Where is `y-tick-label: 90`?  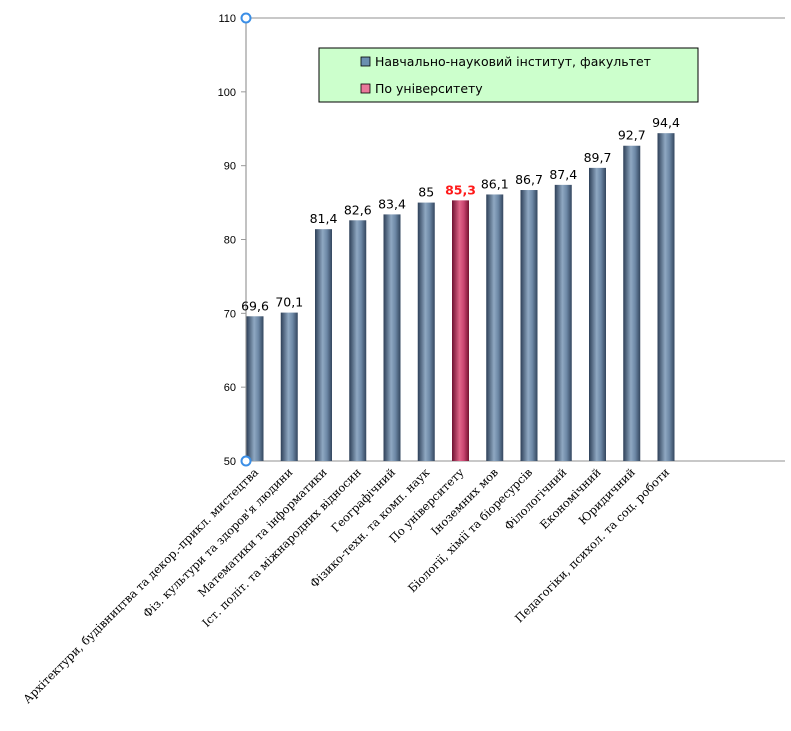
y-tick-label: 90 is located at coordinates (230, 167).